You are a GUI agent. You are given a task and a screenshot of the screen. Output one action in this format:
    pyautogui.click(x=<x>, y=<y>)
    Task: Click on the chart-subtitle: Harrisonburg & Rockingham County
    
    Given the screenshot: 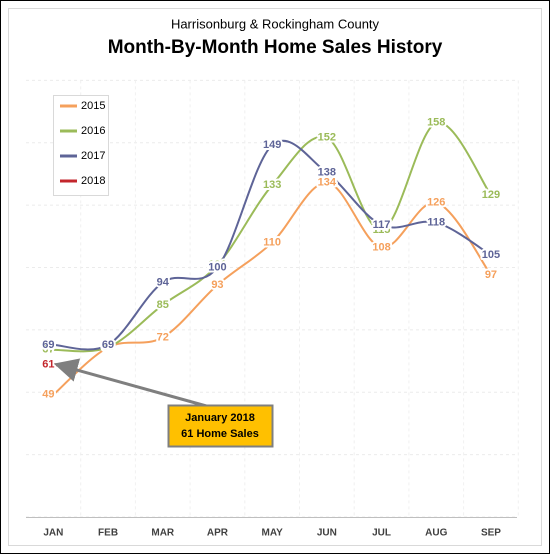 What is the action you would take?
    pyautogui.click(x=275, y=23)
    